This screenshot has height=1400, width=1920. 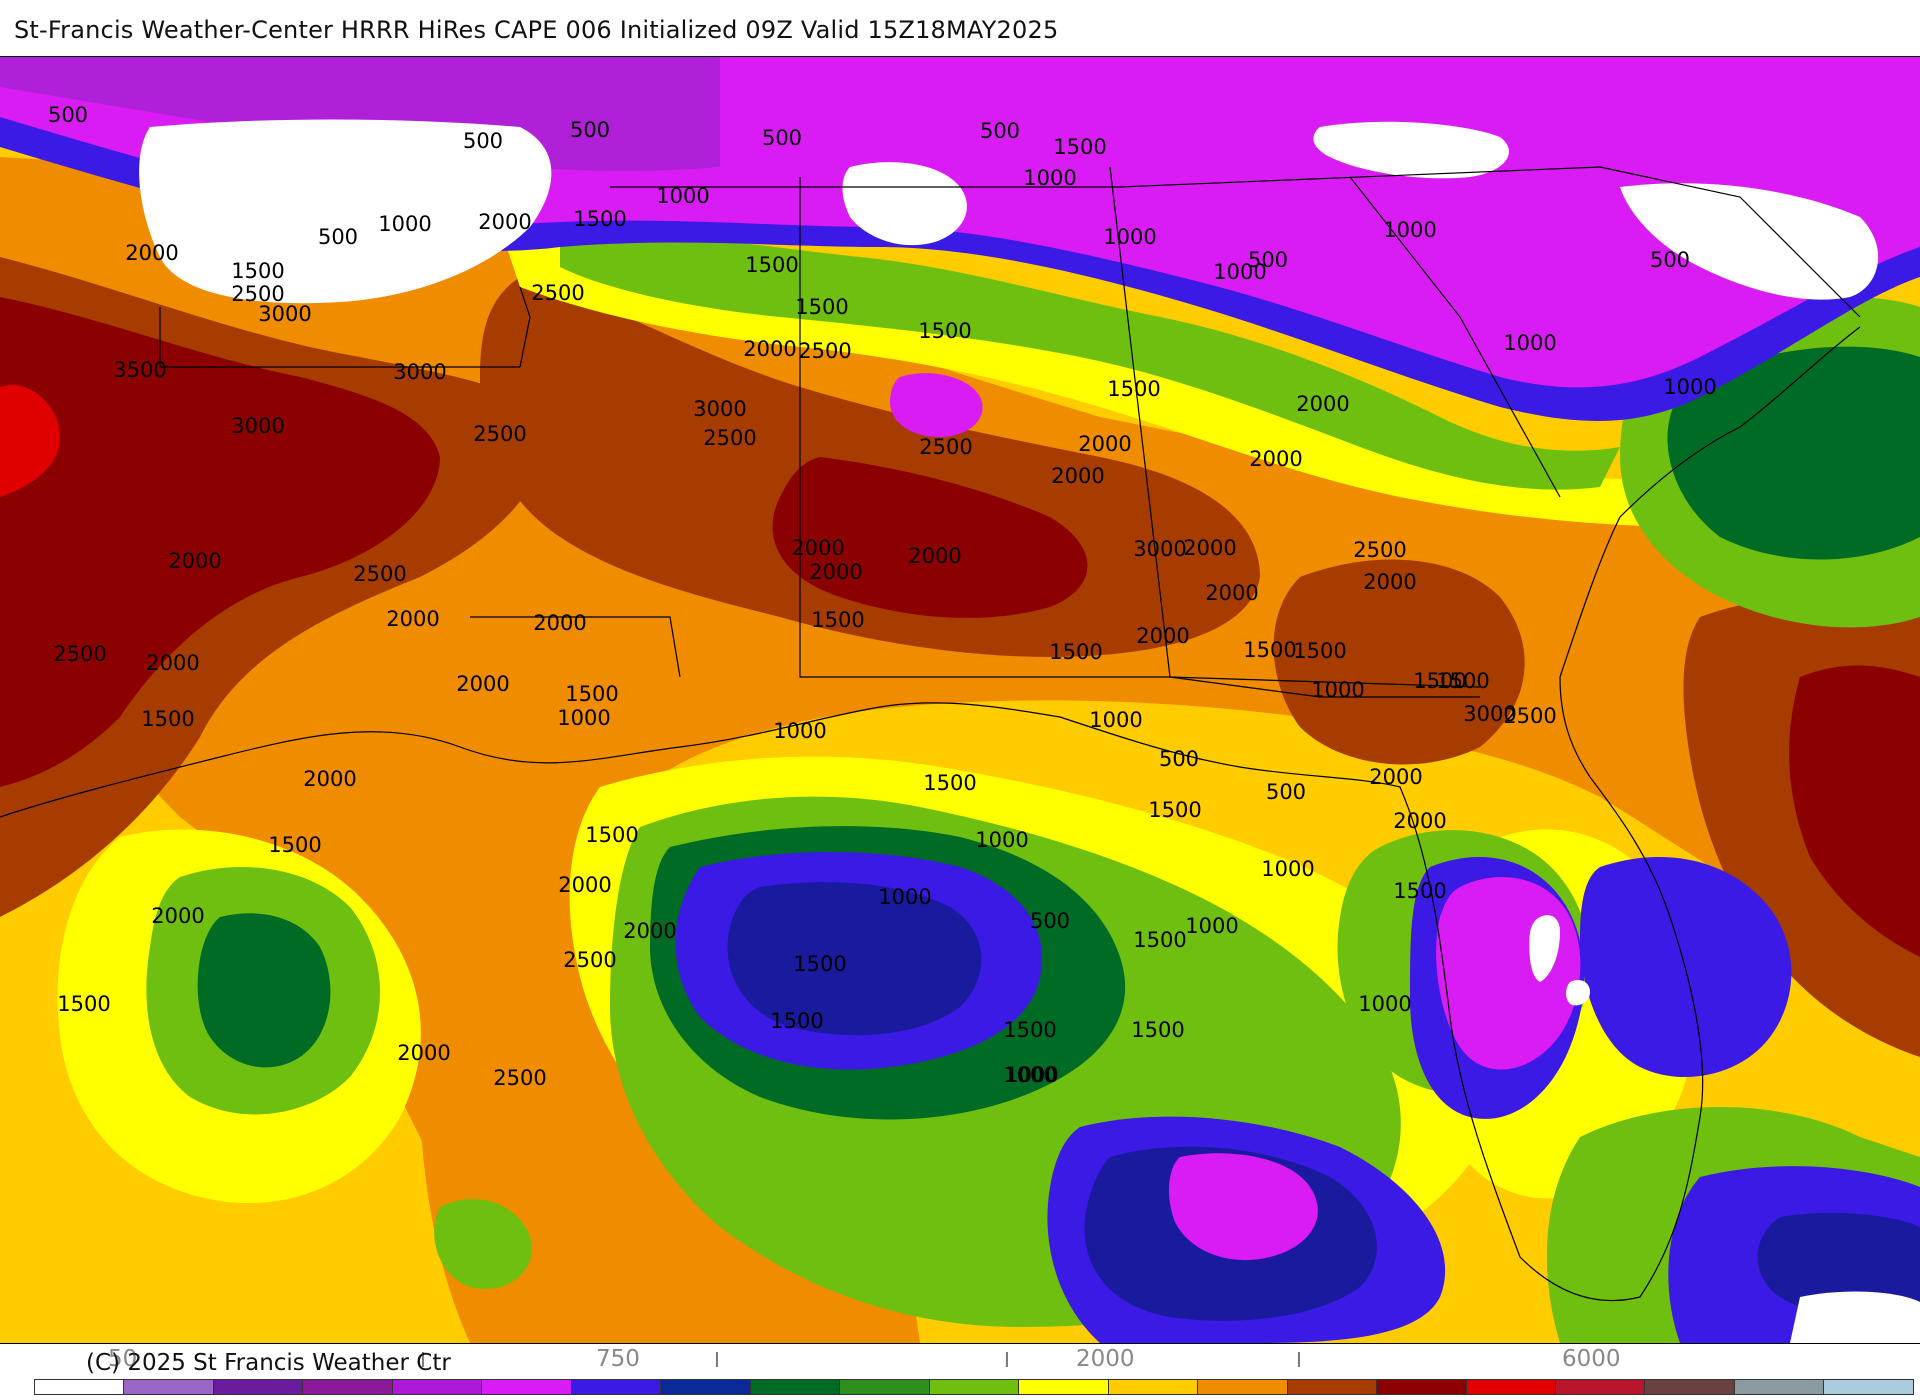 What do you see at coordinates (1399, 662) in the screenshot?
I see `cape-brown-east` at bounding box center [1399, 662].